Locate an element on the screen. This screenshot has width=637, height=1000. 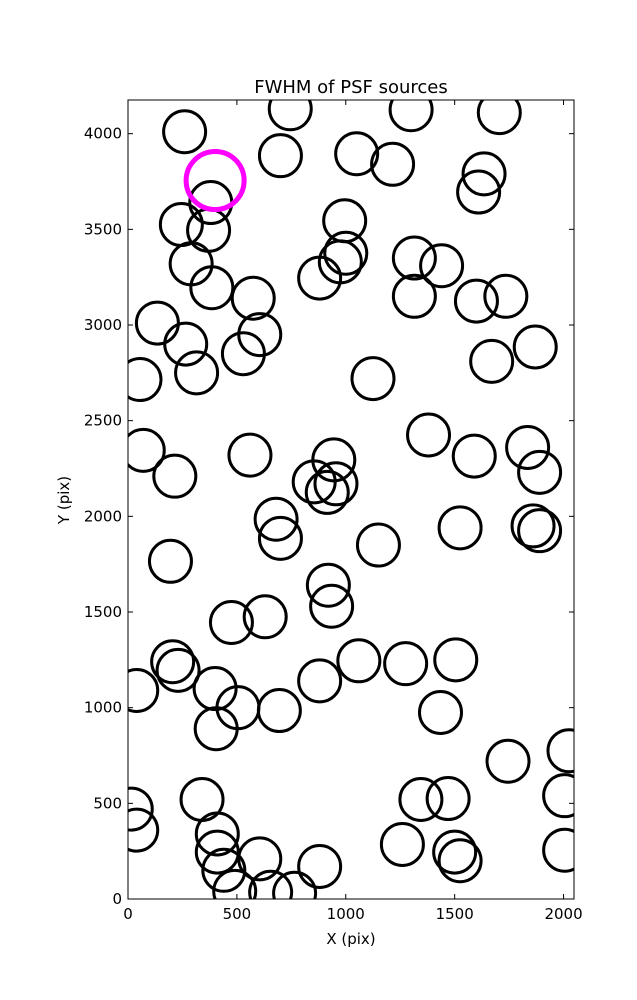
y-tick-label: 3000 is located at coordinates (103, 325).